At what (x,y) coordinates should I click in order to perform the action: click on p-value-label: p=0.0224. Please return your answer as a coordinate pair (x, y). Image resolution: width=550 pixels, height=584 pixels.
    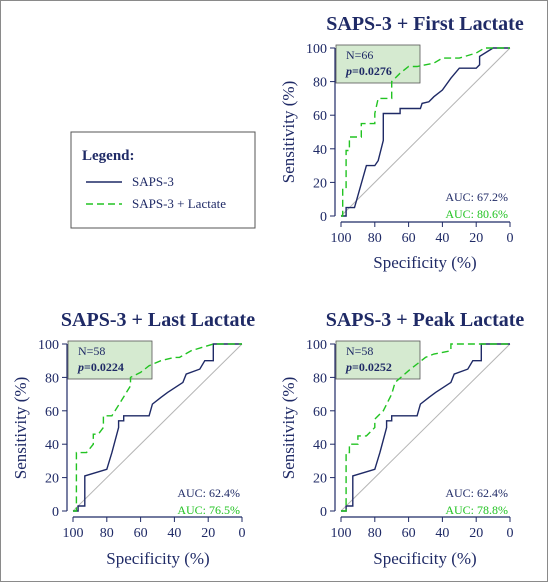
    Looking at the image, I should click on (100, 367).